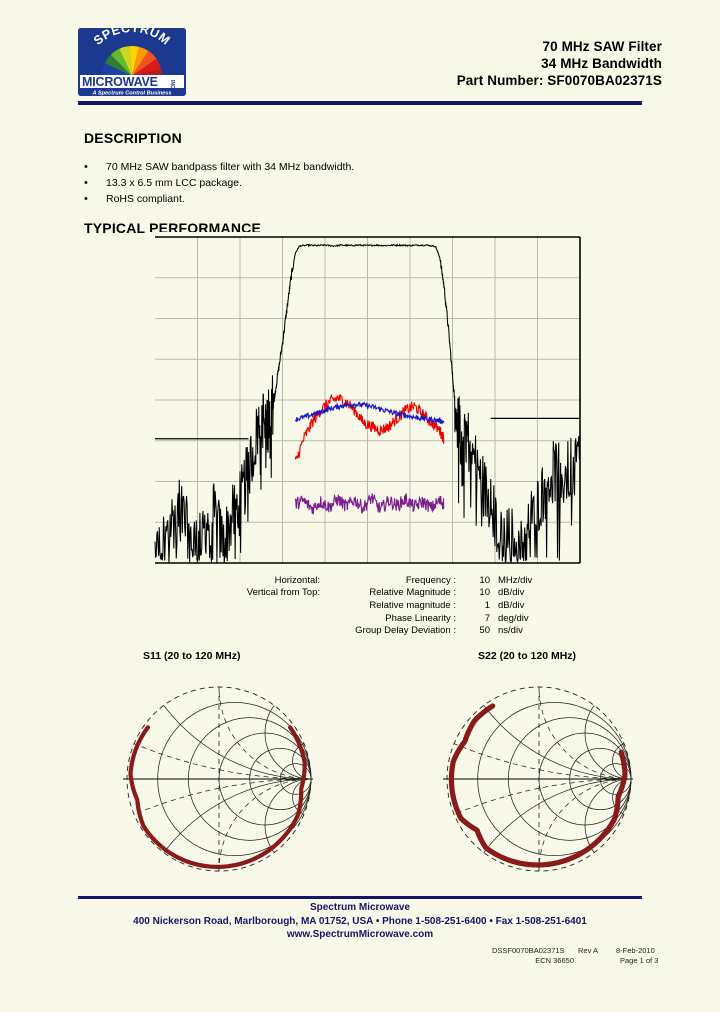 This screenshot has width=720, height=1012. I want to click on smith-chart-s11, so click(219, 782).